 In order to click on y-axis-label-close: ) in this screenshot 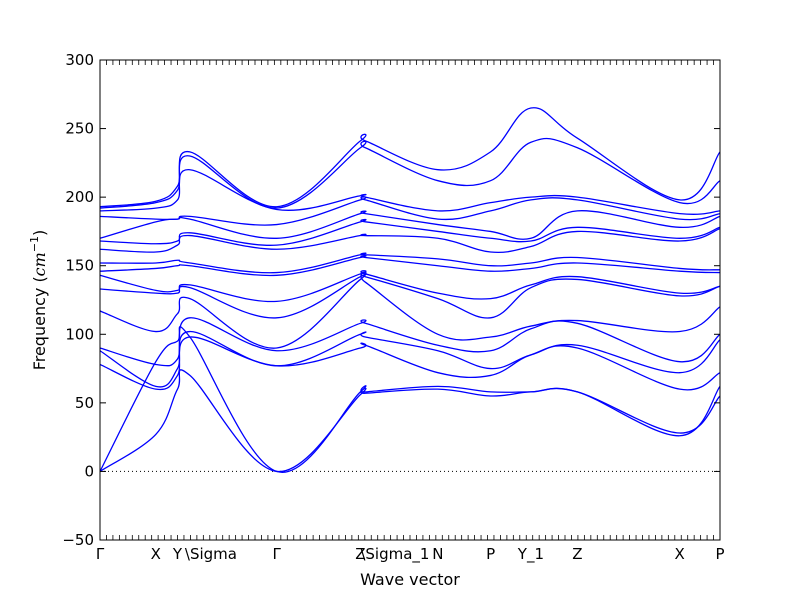, I will do `click(39, 233)`.